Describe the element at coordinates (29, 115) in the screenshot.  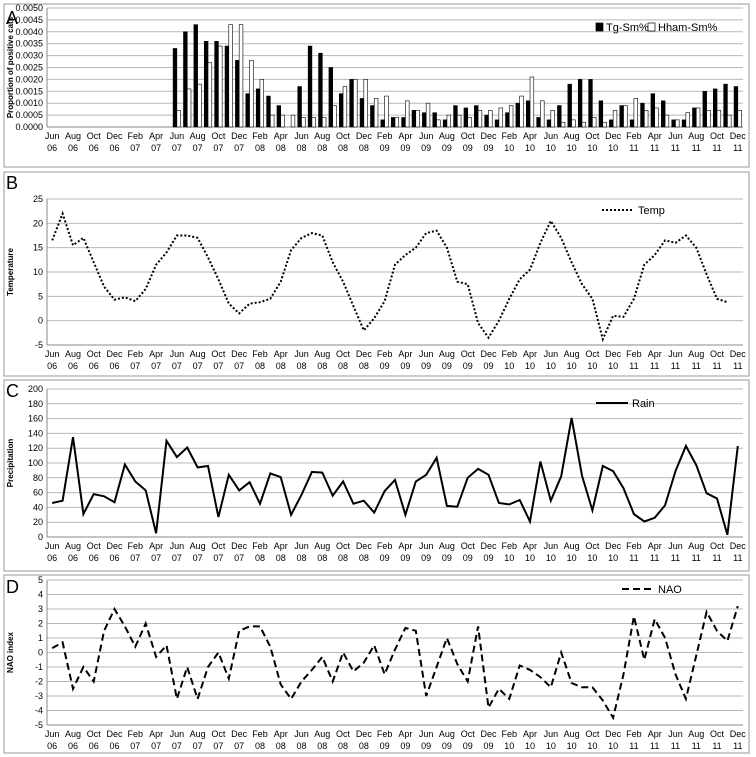
I see `y-tick-label: 0.0005` at that location.